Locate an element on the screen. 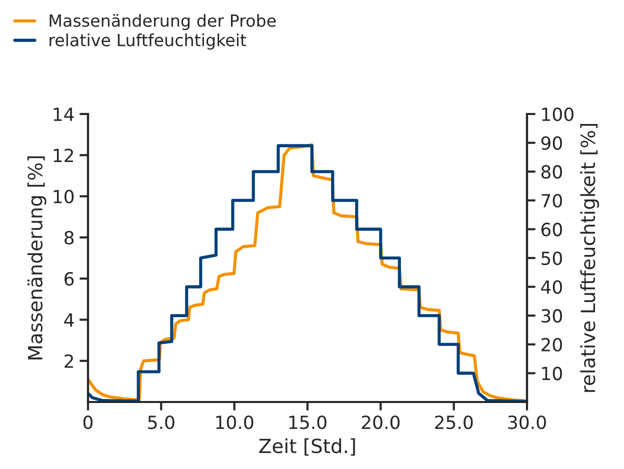 The height and width of the screenshot is (469, 624). y2-tick-label: 100 is located at coordinates (558, 114).